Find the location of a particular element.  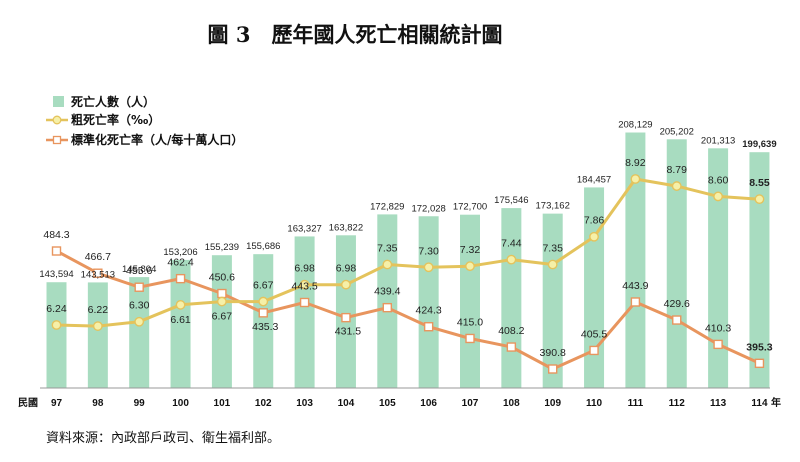

legend-label-deaths: 死亡人數（人） is located at coordinates (113, 101).